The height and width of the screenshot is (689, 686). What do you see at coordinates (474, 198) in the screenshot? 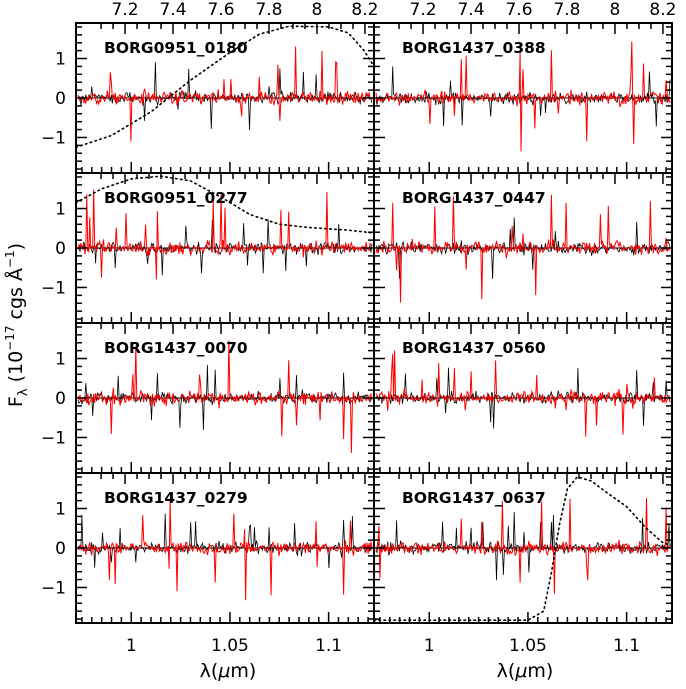
I see `panel-label: BORG1437_0447` at bounding box center [474, 198].